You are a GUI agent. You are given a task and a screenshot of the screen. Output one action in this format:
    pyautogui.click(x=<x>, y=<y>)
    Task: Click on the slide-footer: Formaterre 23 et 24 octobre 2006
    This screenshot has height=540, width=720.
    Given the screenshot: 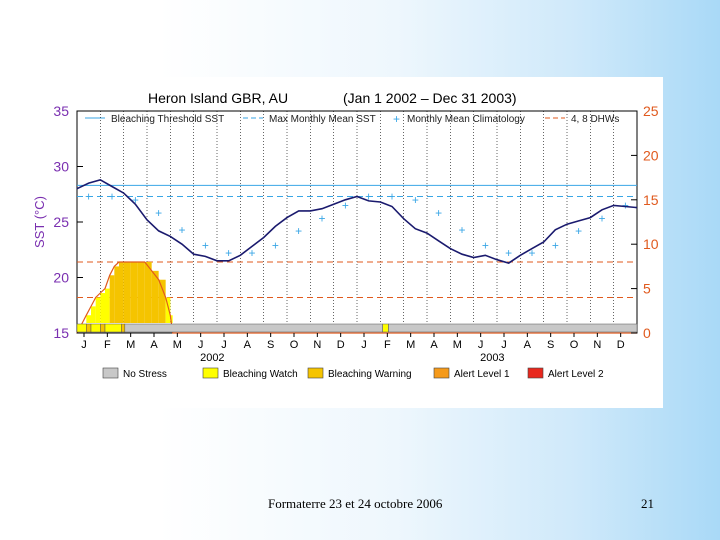 What is the action you would take?
    pyautogui.click(x=355, y=503)
    